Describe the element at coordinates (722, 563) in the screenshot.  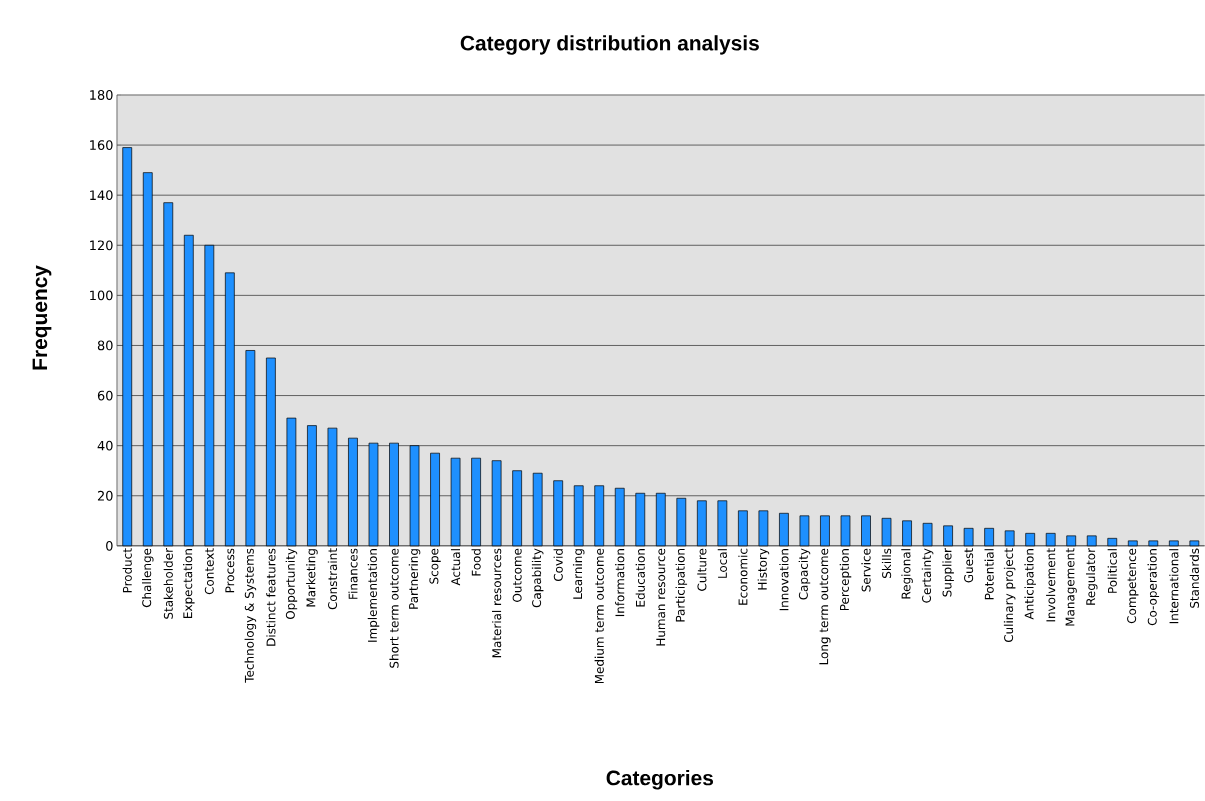
I see `x-tick-label: Local` at that location.